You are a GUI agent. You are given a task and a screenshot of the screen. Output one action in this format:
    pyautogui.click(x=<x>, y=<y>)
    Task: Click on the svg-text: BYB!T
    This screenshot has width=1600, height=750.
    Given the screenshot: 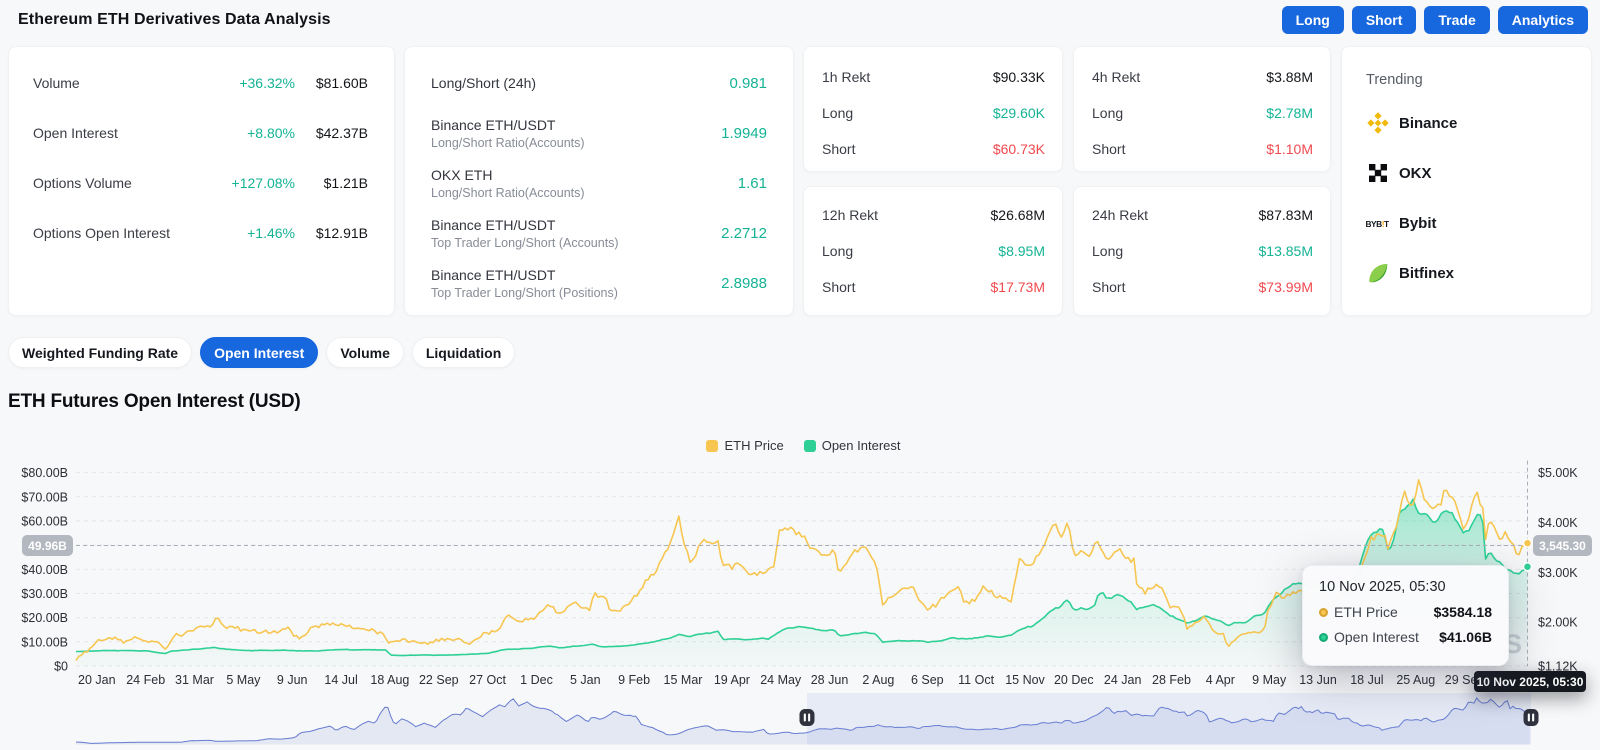 What is the action you would take?
    pyautogui.click(x=1378, y=224)
    